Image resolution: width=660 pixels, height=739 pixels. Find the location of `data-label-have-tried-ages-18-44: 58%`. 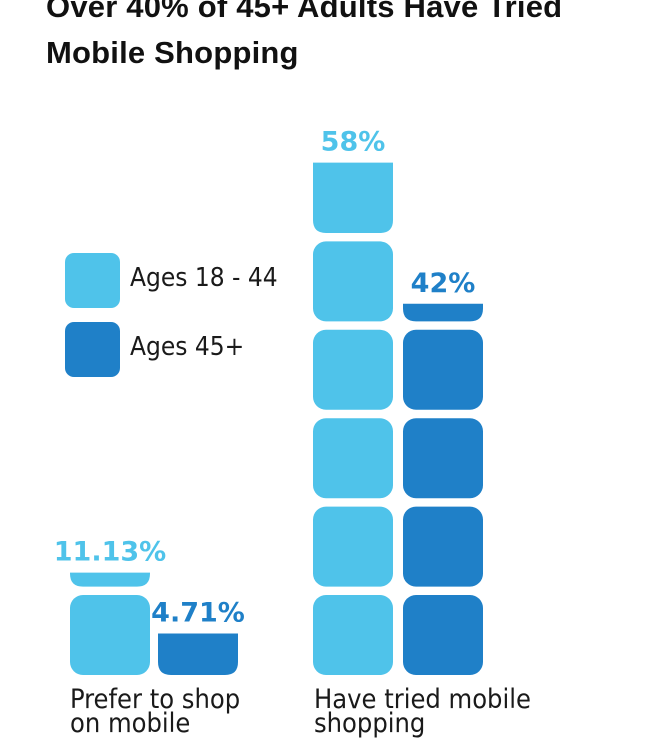

data-label-have-tried-ages-18-44: 58% is located at coordinates (353, 142).